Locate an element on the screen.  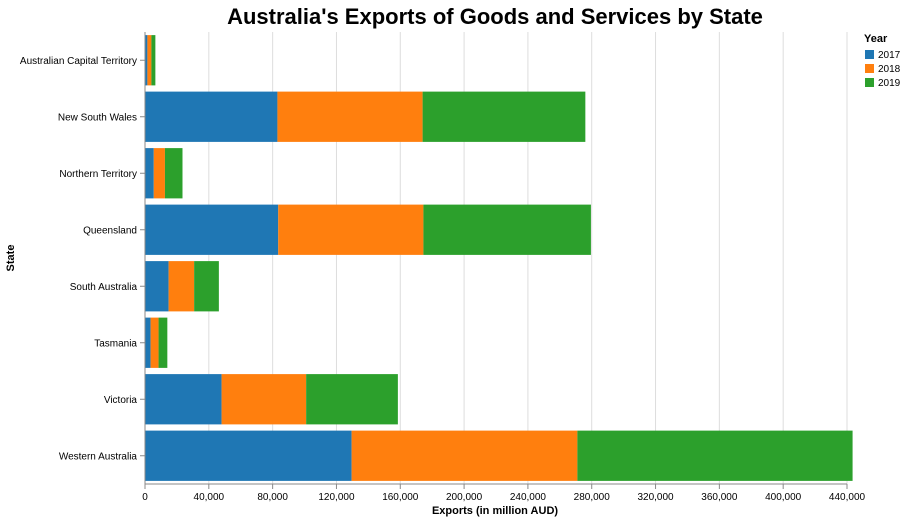
x-tick-label: 200,000 is located at coordinates (464, 497).